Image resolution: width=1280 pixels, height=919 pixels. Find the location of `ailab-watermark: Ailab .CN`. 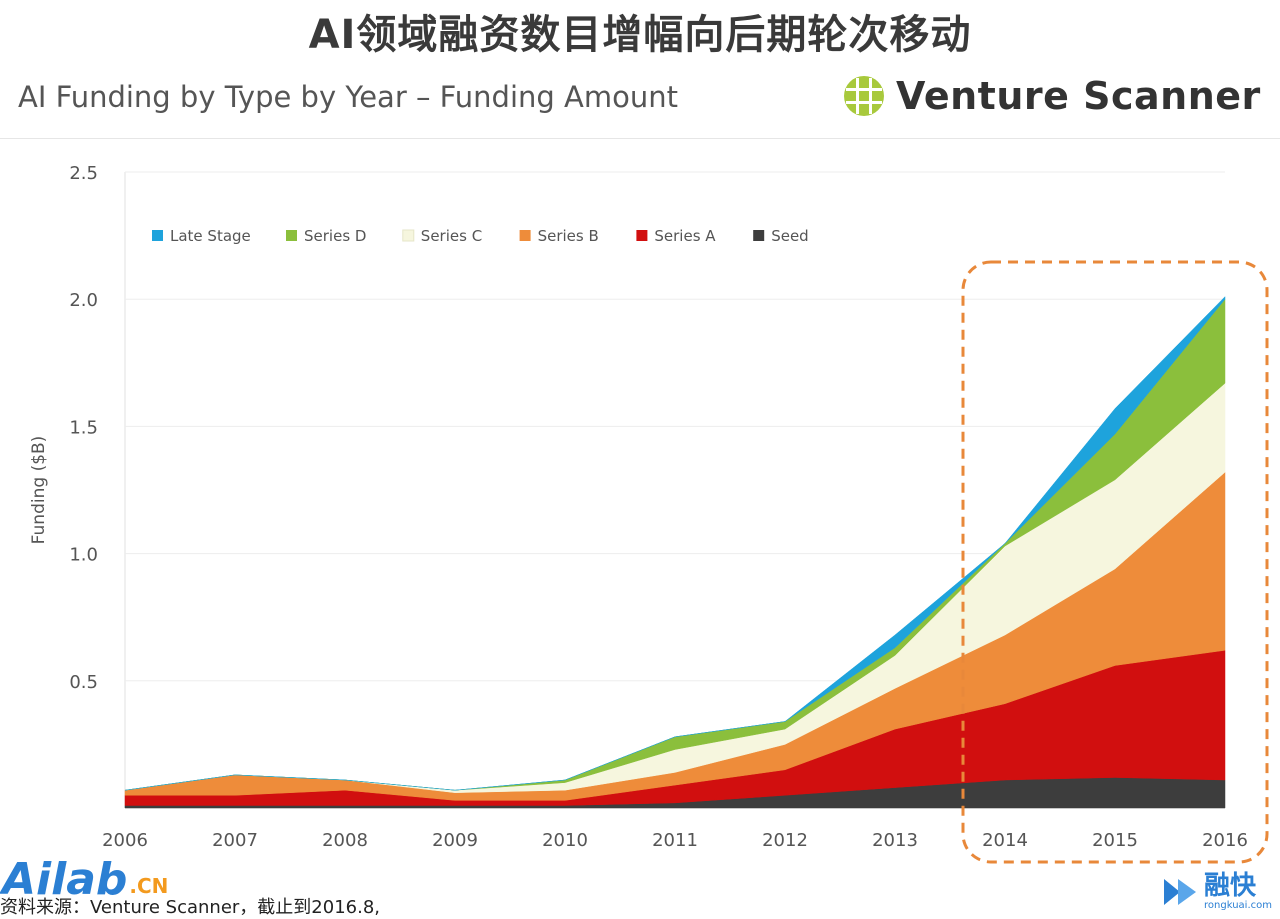

ailab-watermark: Ailab .CN is located at coordinates (85, 880).